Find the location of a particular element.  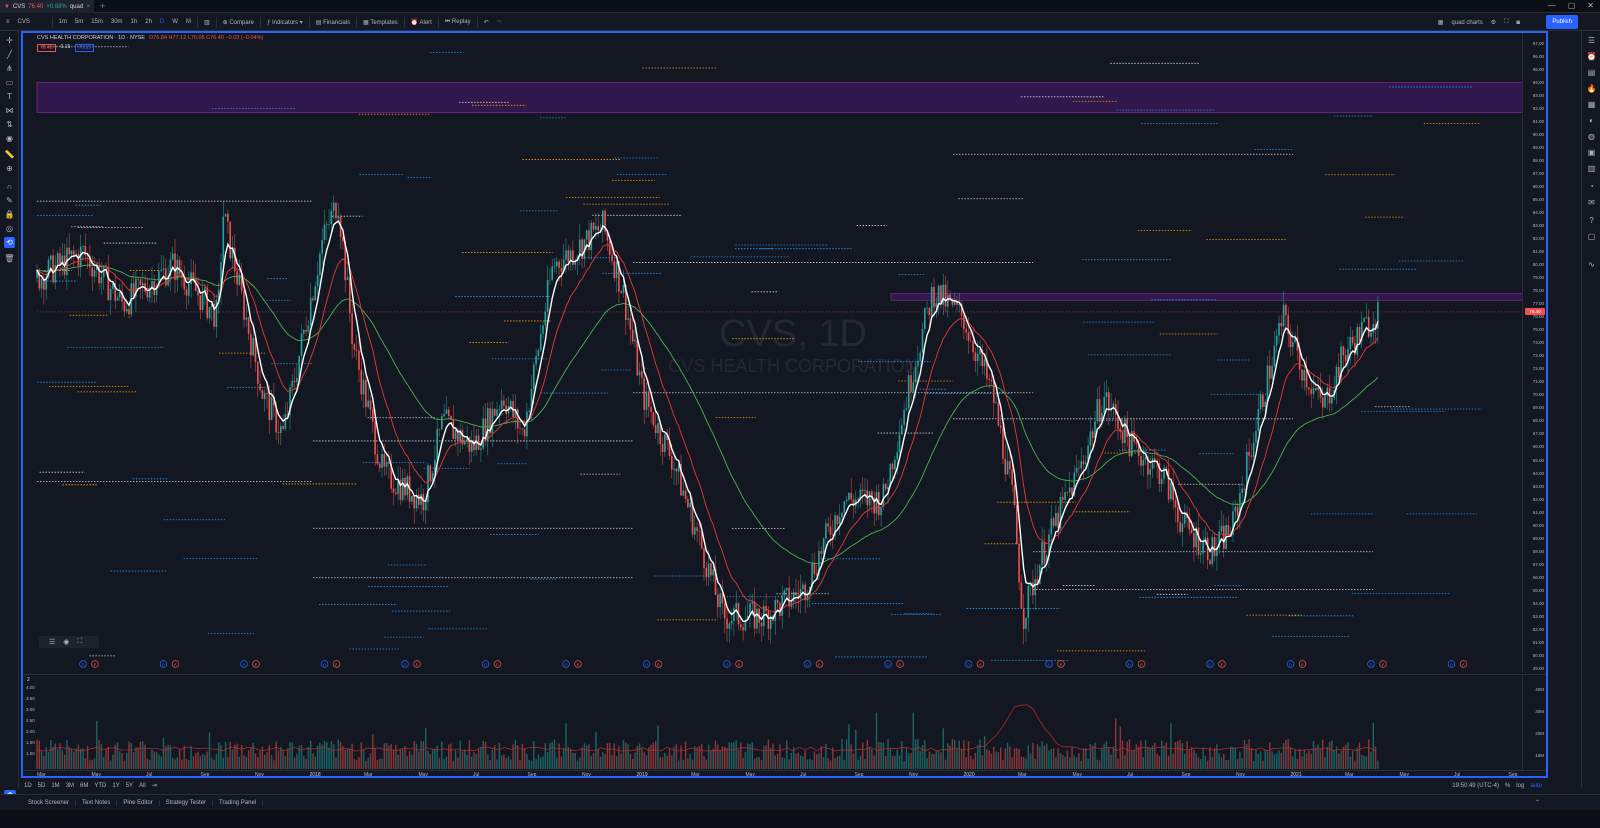

indicators-button: ƒ Indicators ▾ is located at coordinates (285, 22).